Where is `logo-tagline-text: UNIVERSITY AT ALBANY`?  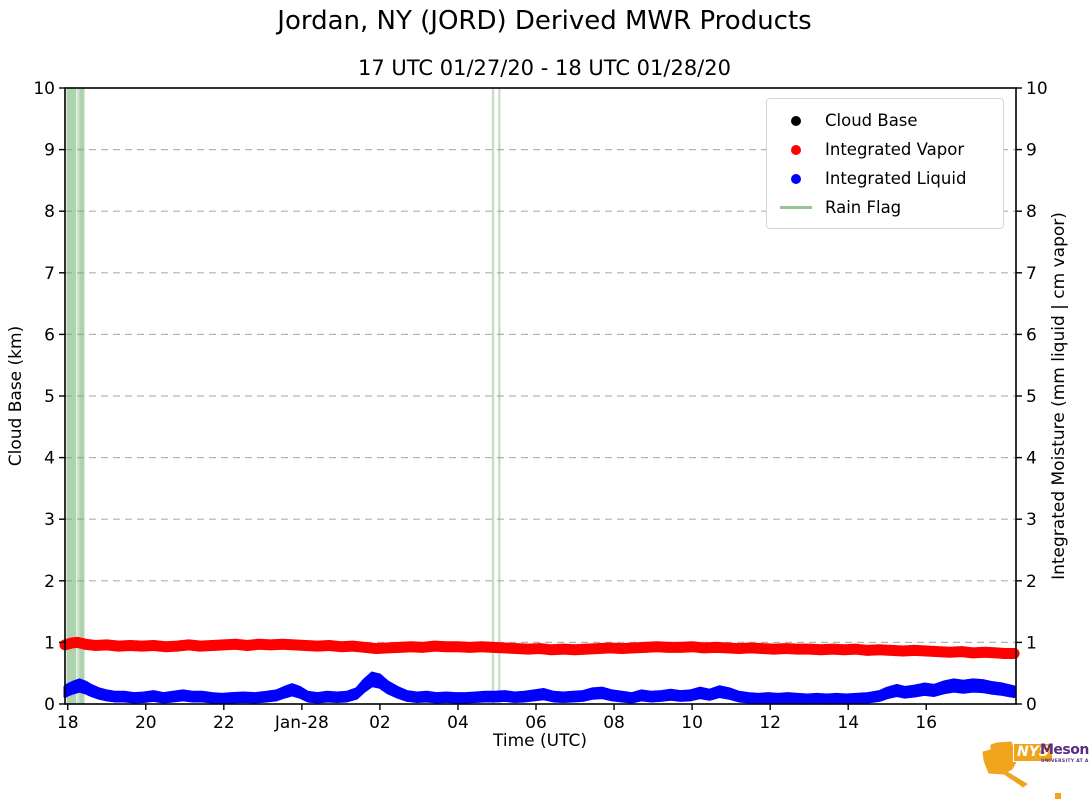
logo-tagline-text: UNIVERSITY AT ALBANY is located at coordinates (1065, 761).